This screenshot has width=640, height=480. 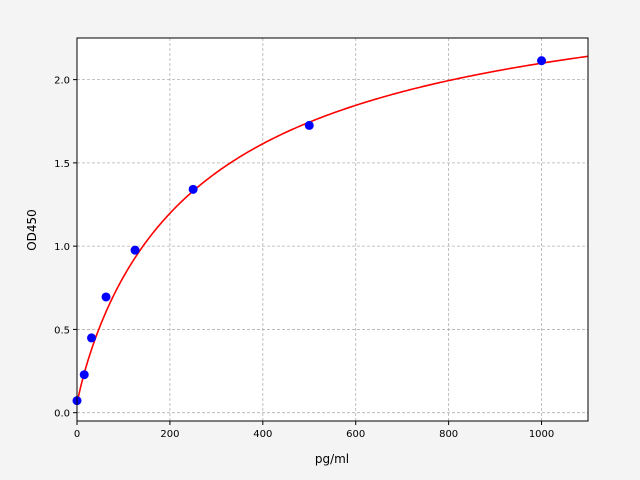 What do you see at coordinates (62, 81) in the screenshot?
I see `y-tick-label: 2.0` at bounding box center [62, 81].